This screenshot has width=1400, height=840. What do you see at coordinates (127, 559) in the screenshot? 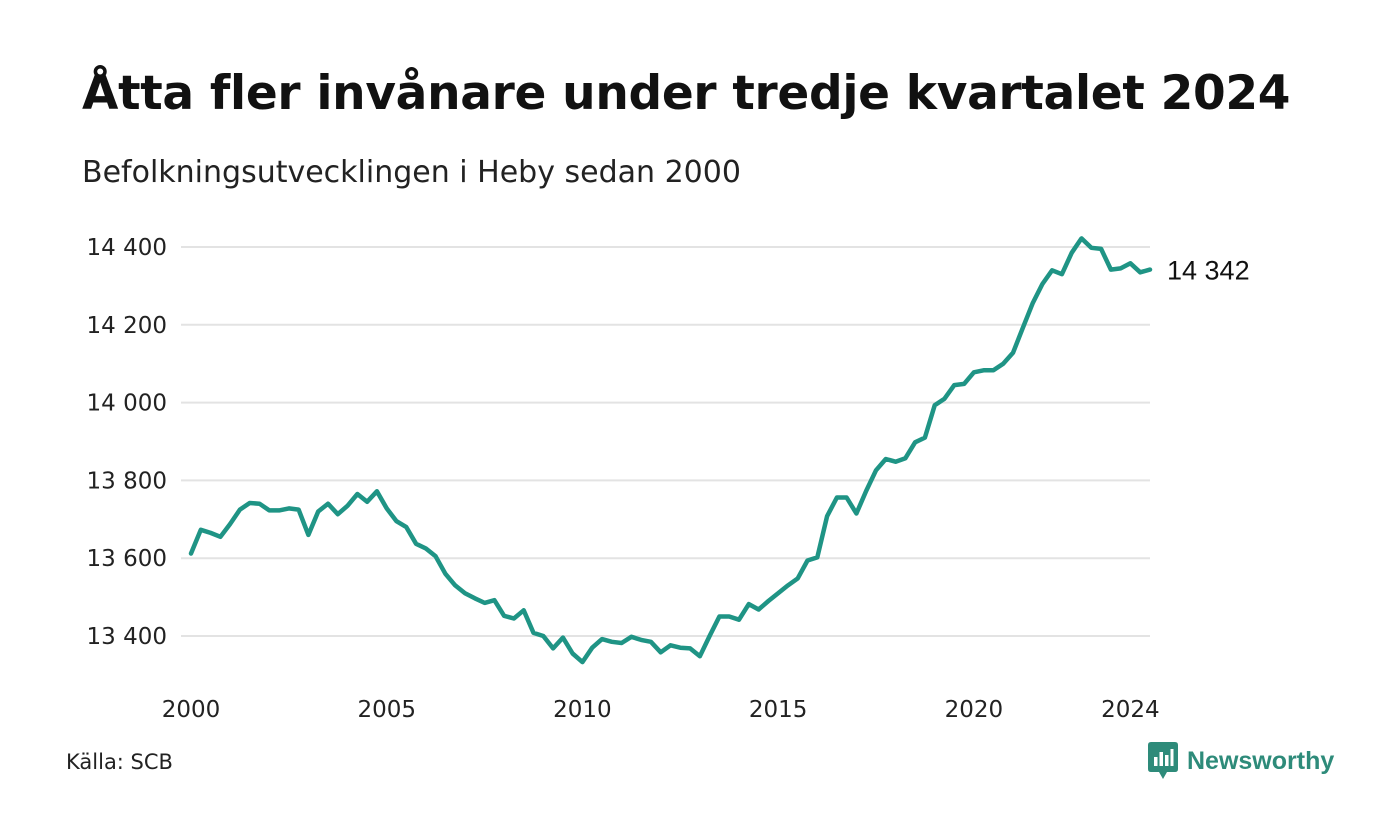
I see `y-tick-label: 13 600` at bounding box center [127, 559].